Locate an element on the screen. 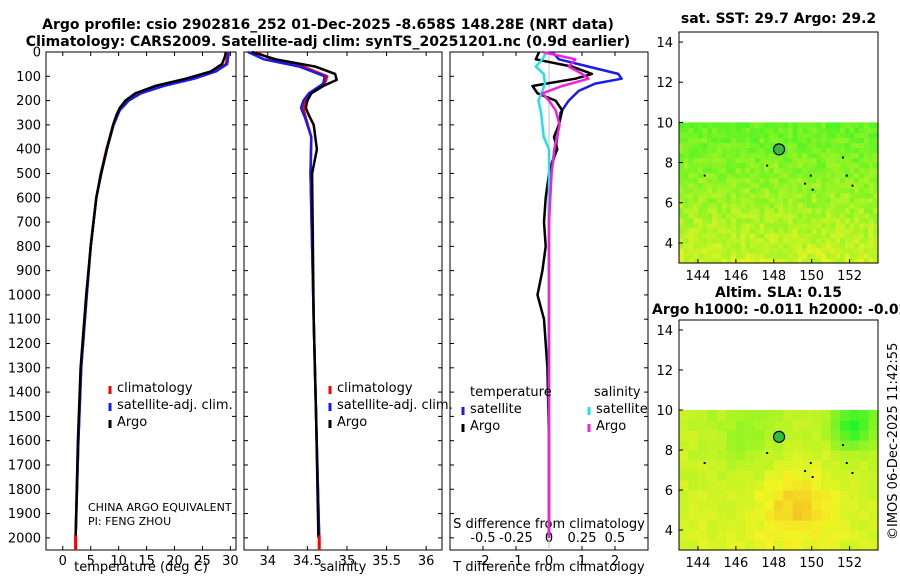 The image size is (900, 580). coast-dot is located at coordinates (812, 189).